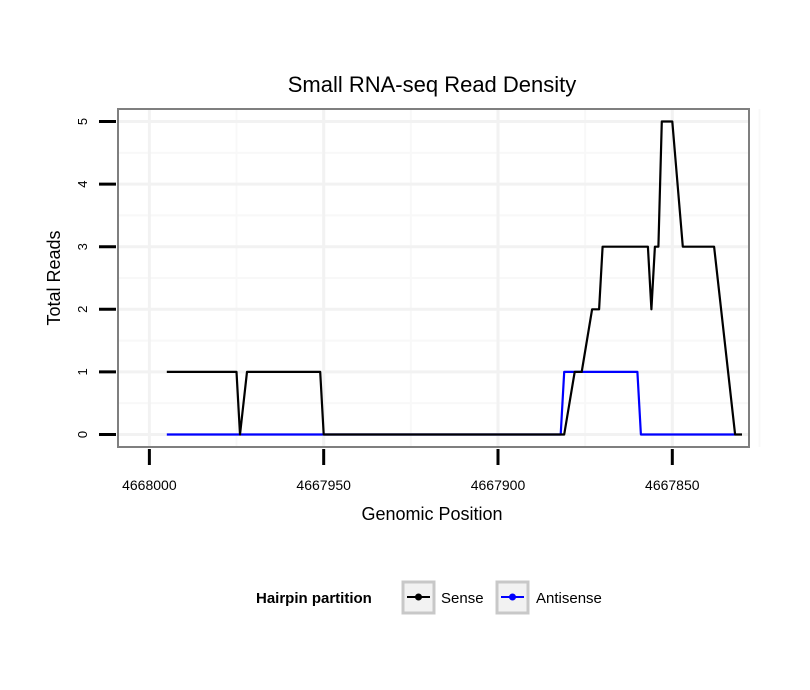 The width and height of the screenshot is (810, 690). I want to click on legend-title: Hairpin partition, so click(314, 598).